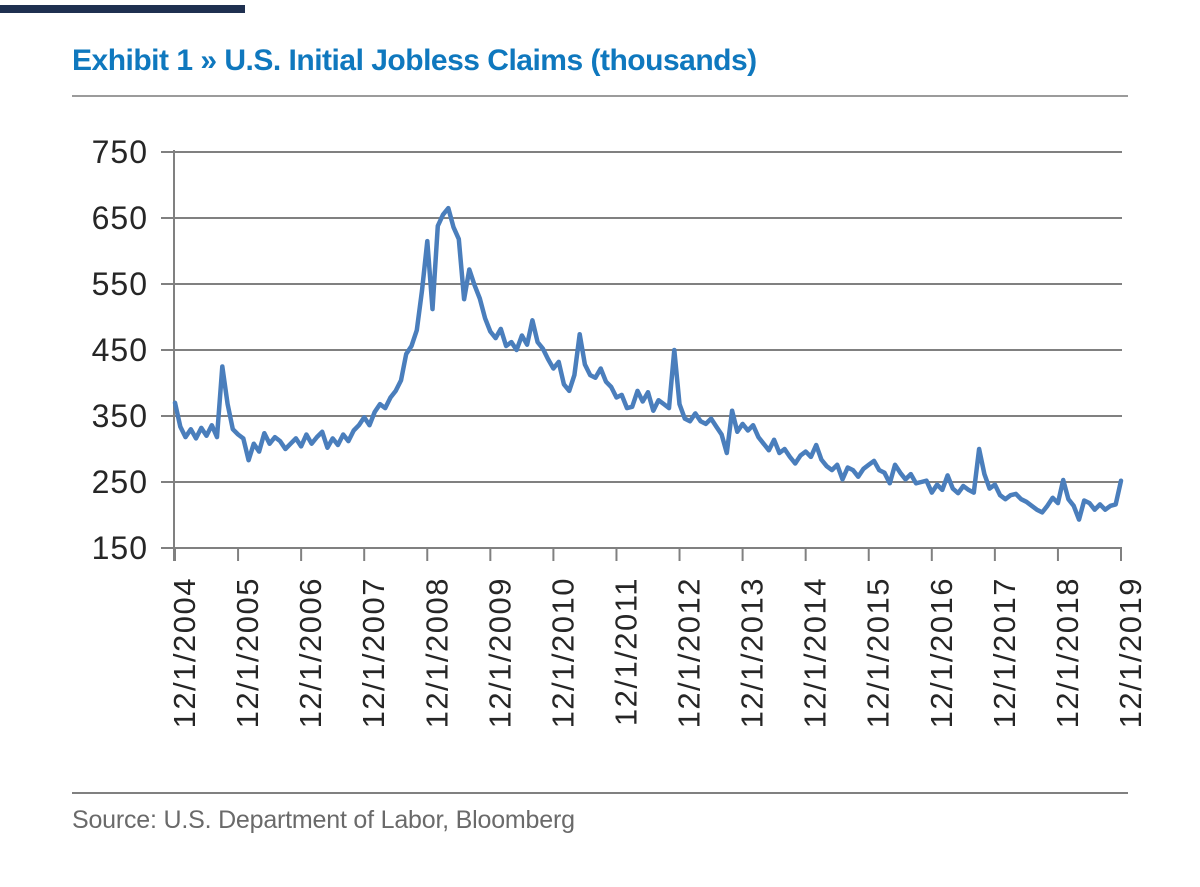 This screenshot has height=887, width=1200. Describe the element at coordinates (600, 96) in the screenshot. I see `title-divider` at that location.